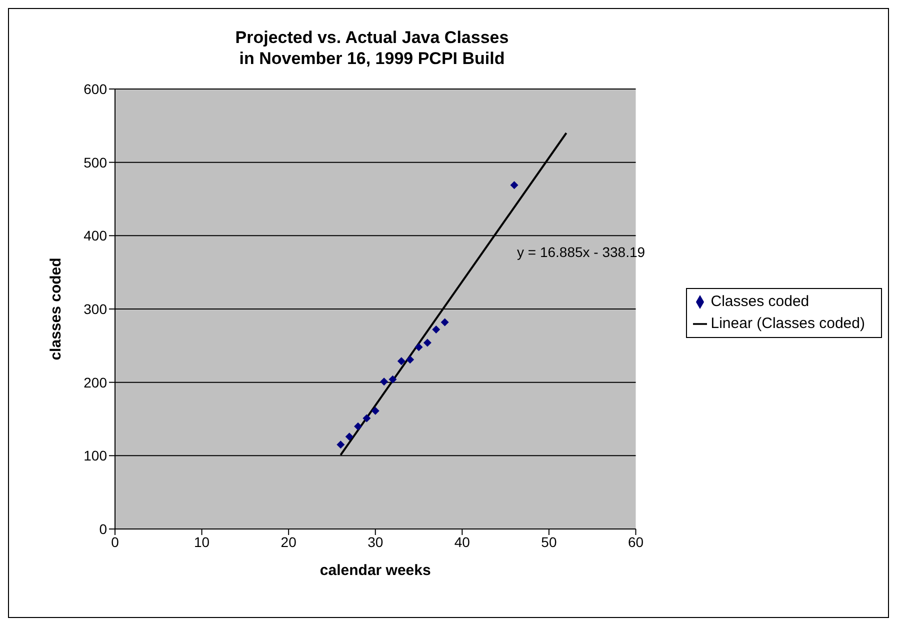  I want to click on y-tick-label: 300, so click(96, 308).